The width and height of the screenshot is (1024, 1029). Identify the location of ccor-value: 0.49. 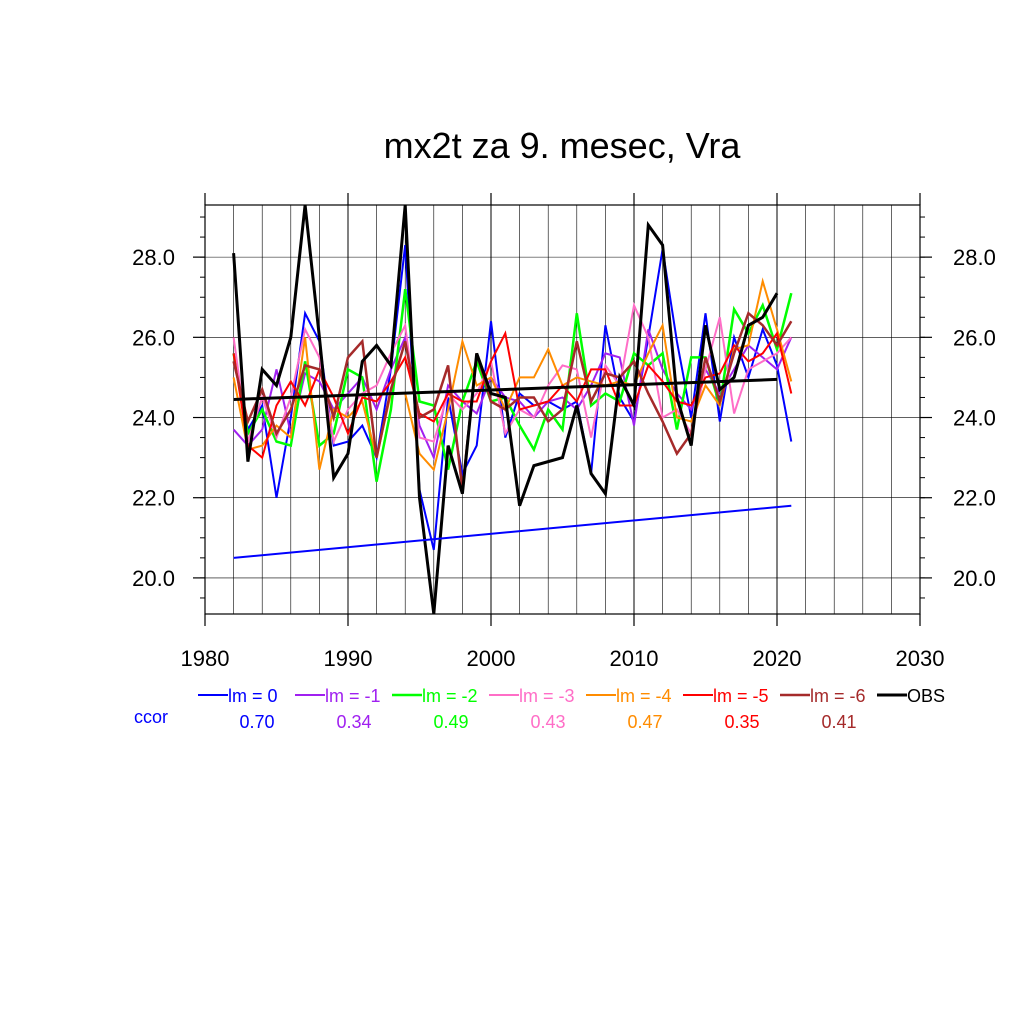
(450, 722).